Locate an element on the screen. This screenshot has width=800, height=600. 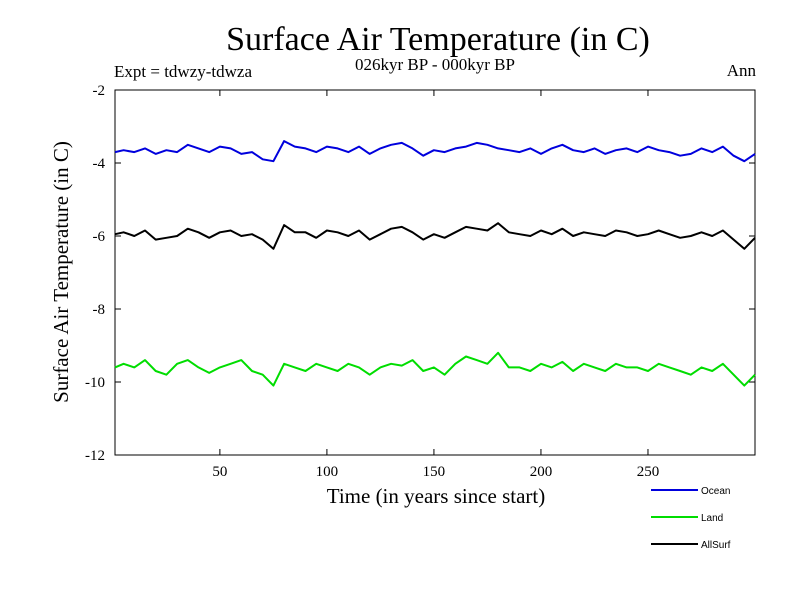
x-tick-label: 250 is located at coordinates (648, 472).